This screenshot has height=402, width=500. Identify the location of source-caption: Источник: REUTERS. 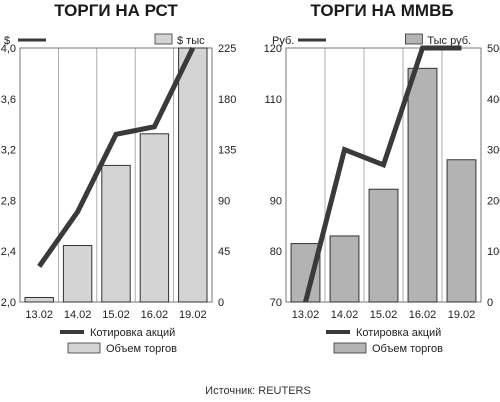
(258, 391).